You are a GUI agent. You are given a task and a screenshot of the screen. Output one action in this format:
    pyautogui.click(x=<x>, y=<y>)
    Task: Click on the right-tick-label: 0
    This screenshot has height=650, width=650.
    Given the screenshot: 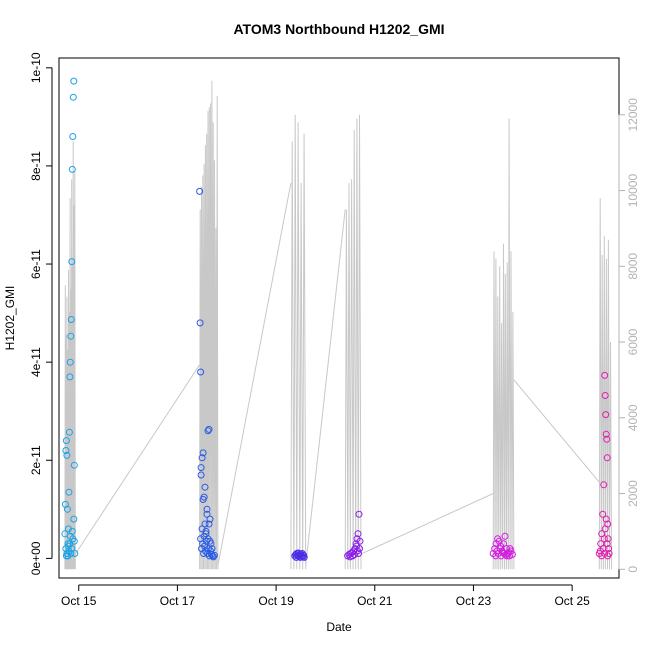 What is the action you would take?
    pyautogui.click(x=633, y=569)
    